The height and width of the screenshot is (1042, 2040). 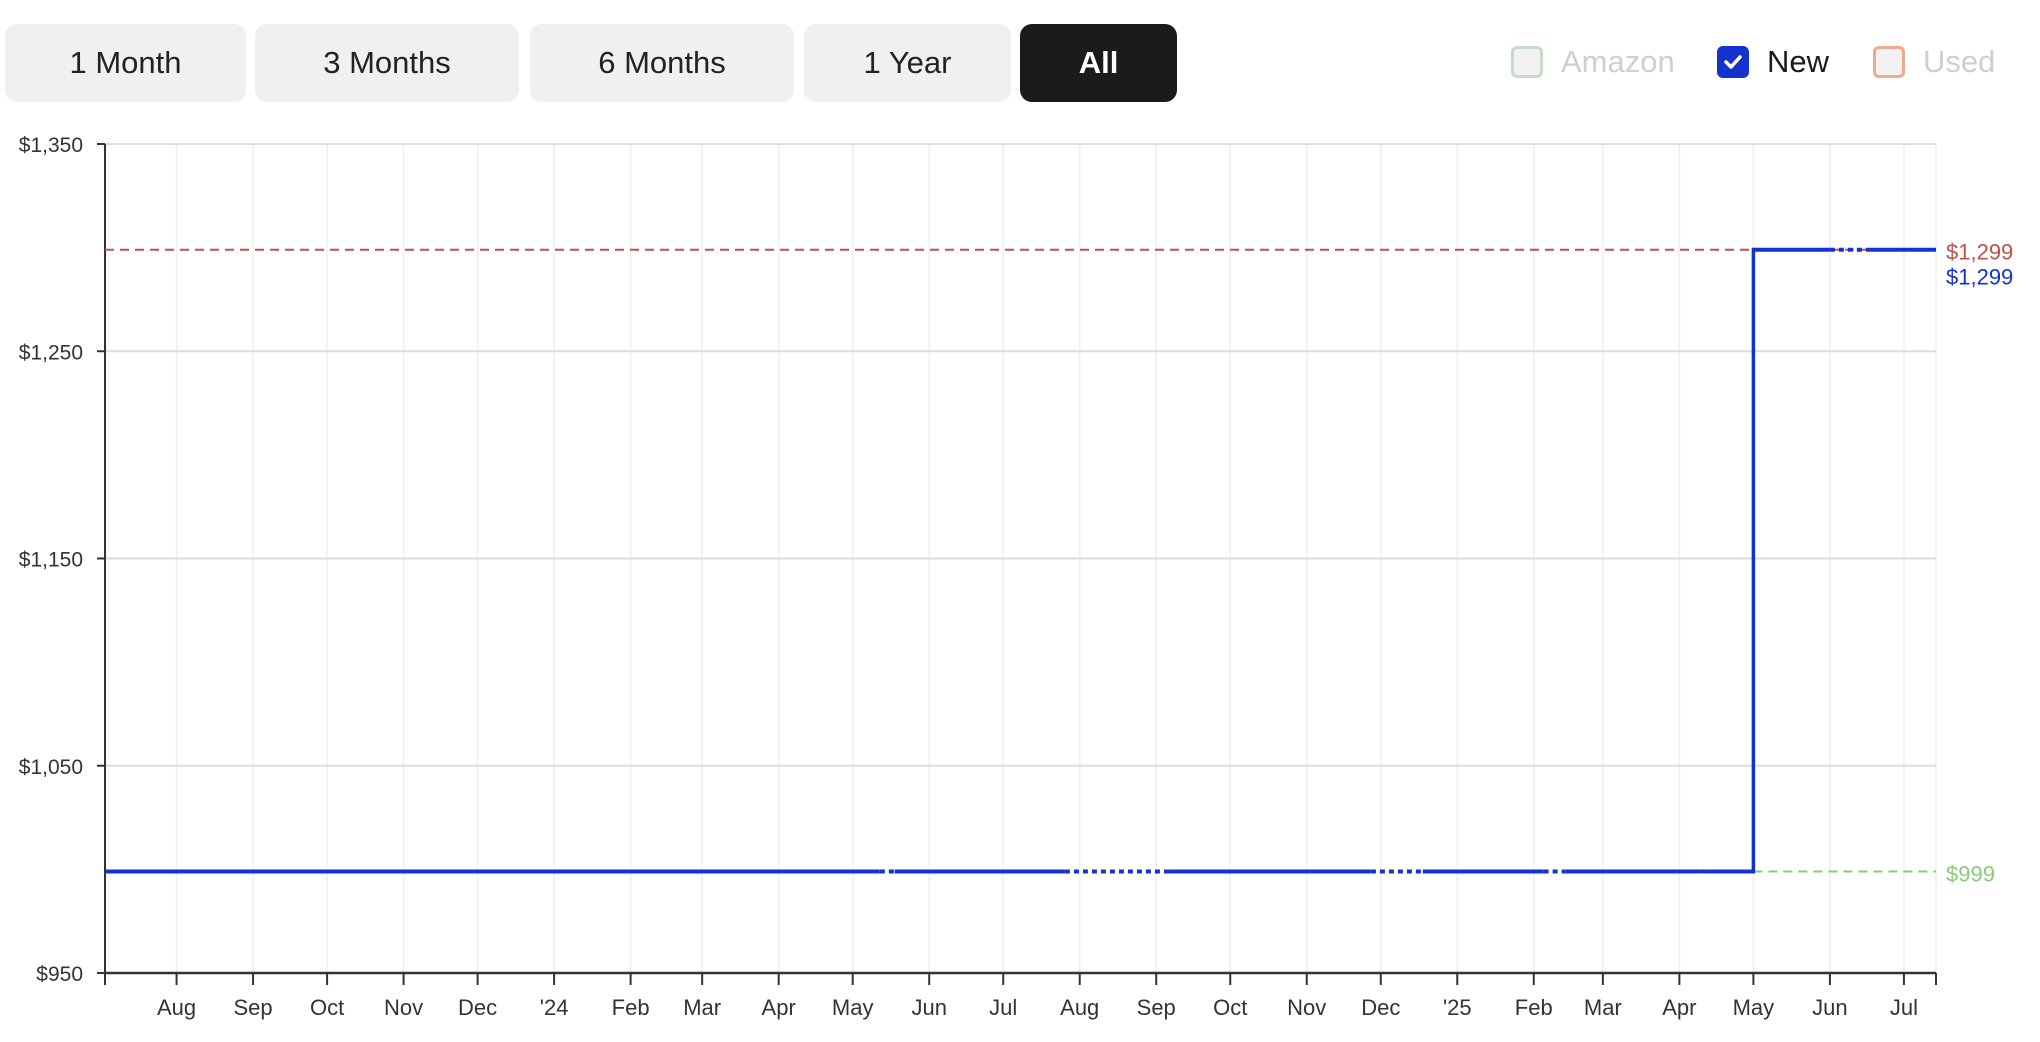 I want to click on range-1-month-button: 1 Month, so click(x=125, y=63).